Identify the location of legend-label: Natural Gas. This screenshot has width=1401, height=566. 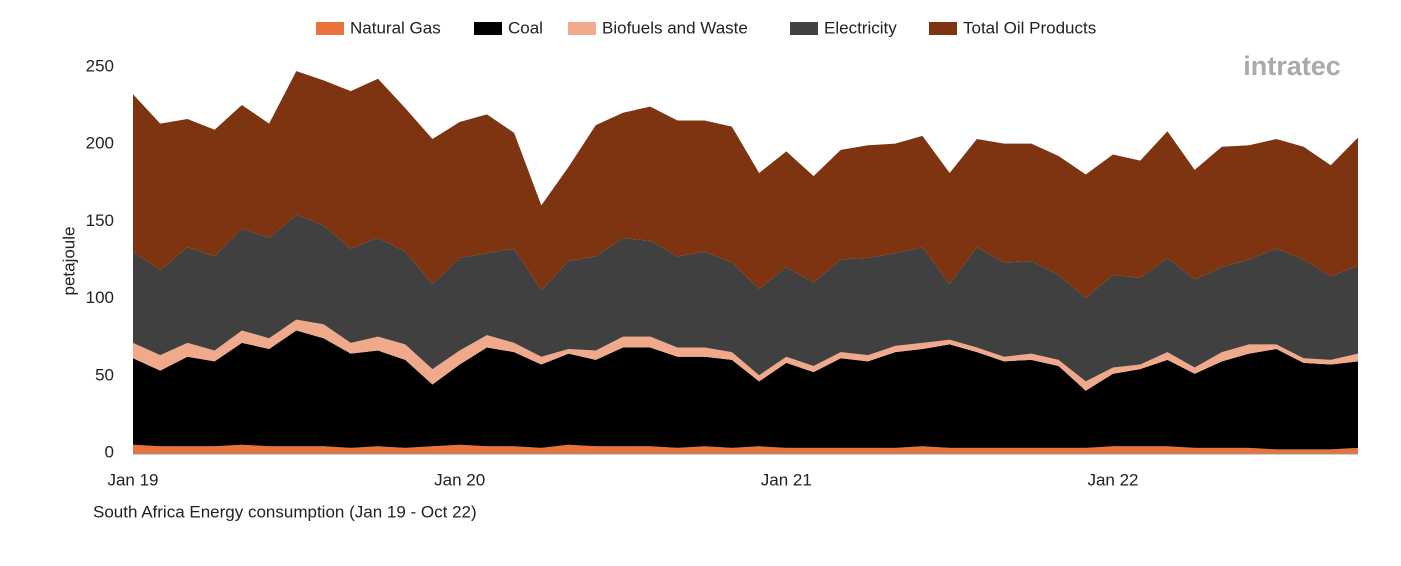
(395, 27).